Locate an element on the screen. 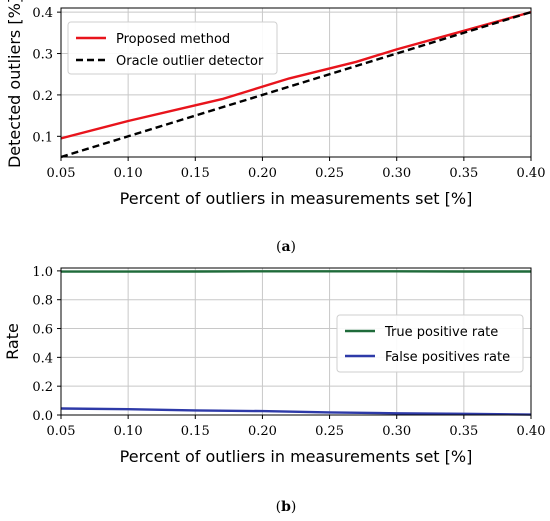  y-tick-label: 0.1 is located at coordinates (42, 137).